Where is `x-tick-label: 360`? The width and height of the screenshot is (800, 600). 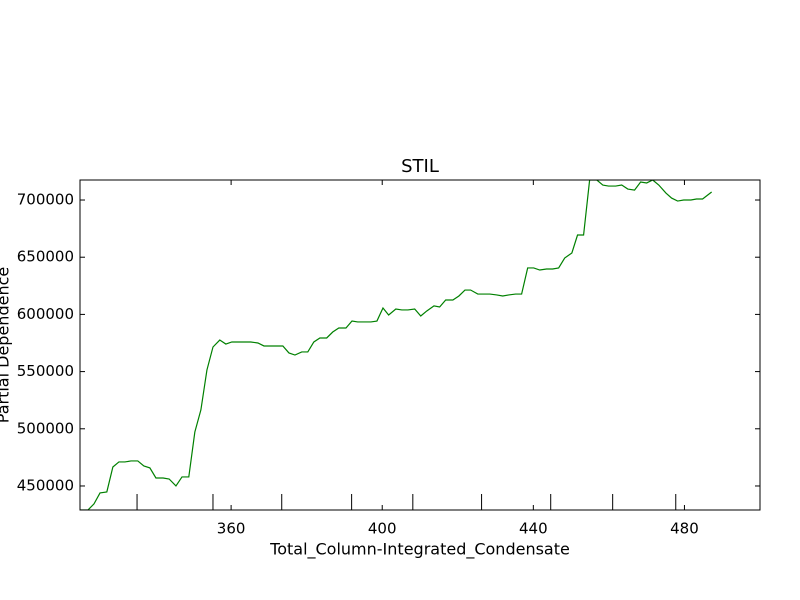
x-tick-label: 360 is located at coordinates (231, 529).